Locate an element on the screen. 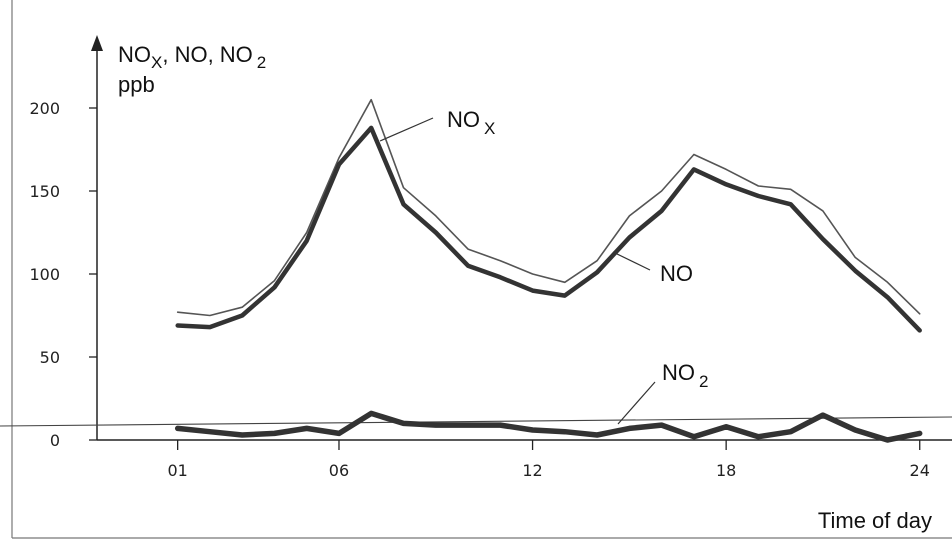 Image resolution: width=952 pixels, height=542 pixels. x-tick-label: 06 is located at coordinates (339, 470).